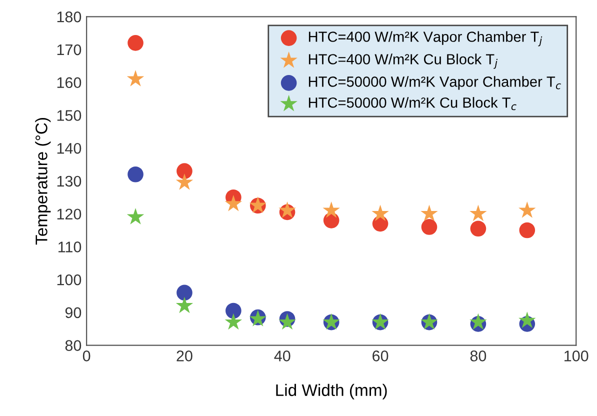  I want to click on y-tick-label: 140, so click(69, 148).